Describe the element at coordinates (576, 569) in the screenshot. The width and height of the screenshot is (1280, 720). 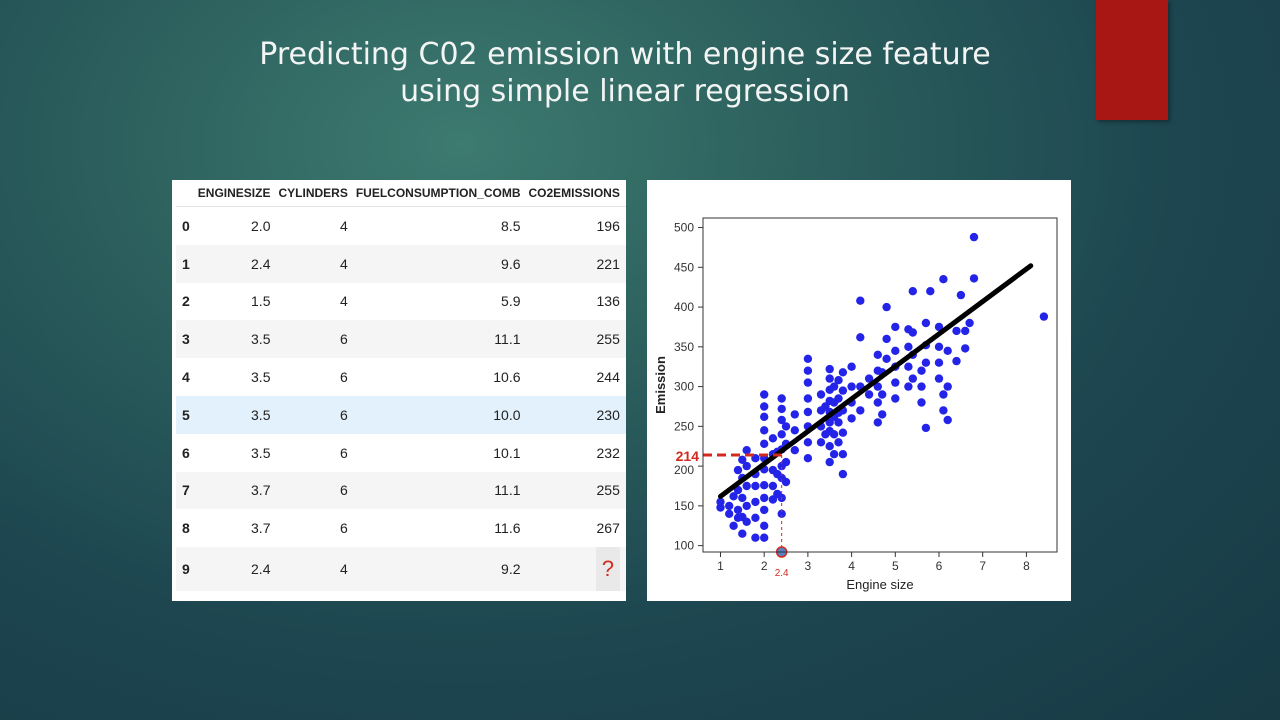
I see `cell-co2emissions-unknown: ?` at that location.